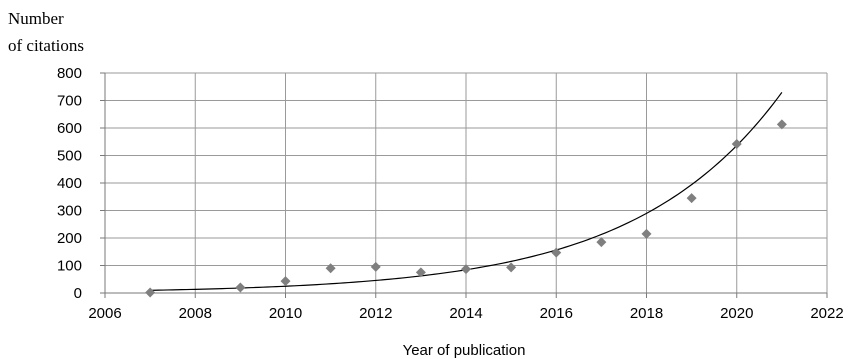 Image resolution: width=852 pixels, height=359 pixels. What do you see at coordinates (46, 45) in the screenshot?
I see `y-axis-label-line-2: of citations` at bounding box center [46, 45].